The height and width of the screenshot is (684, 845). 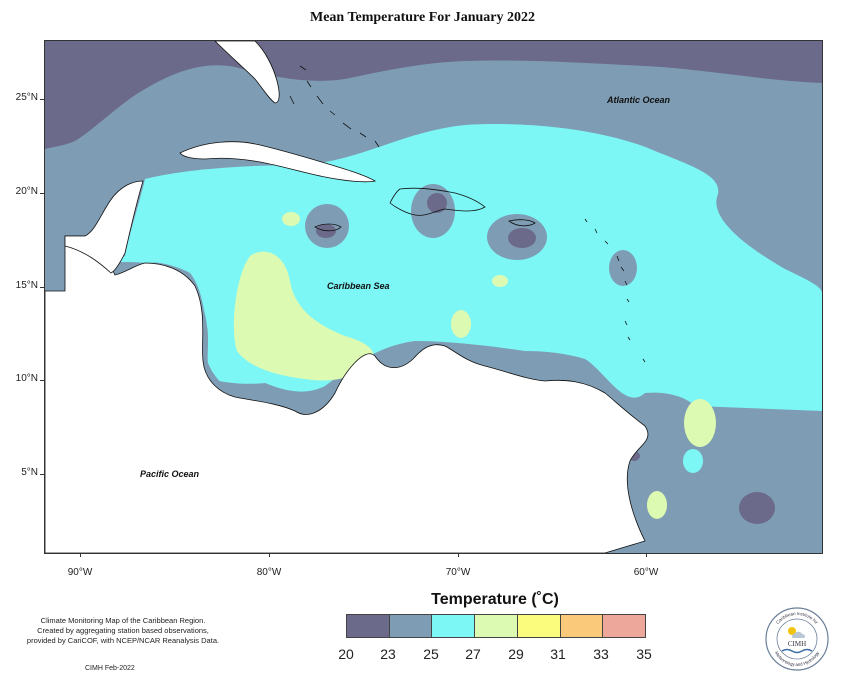 I want to click on wave-icon, so click(x=797, y=651).